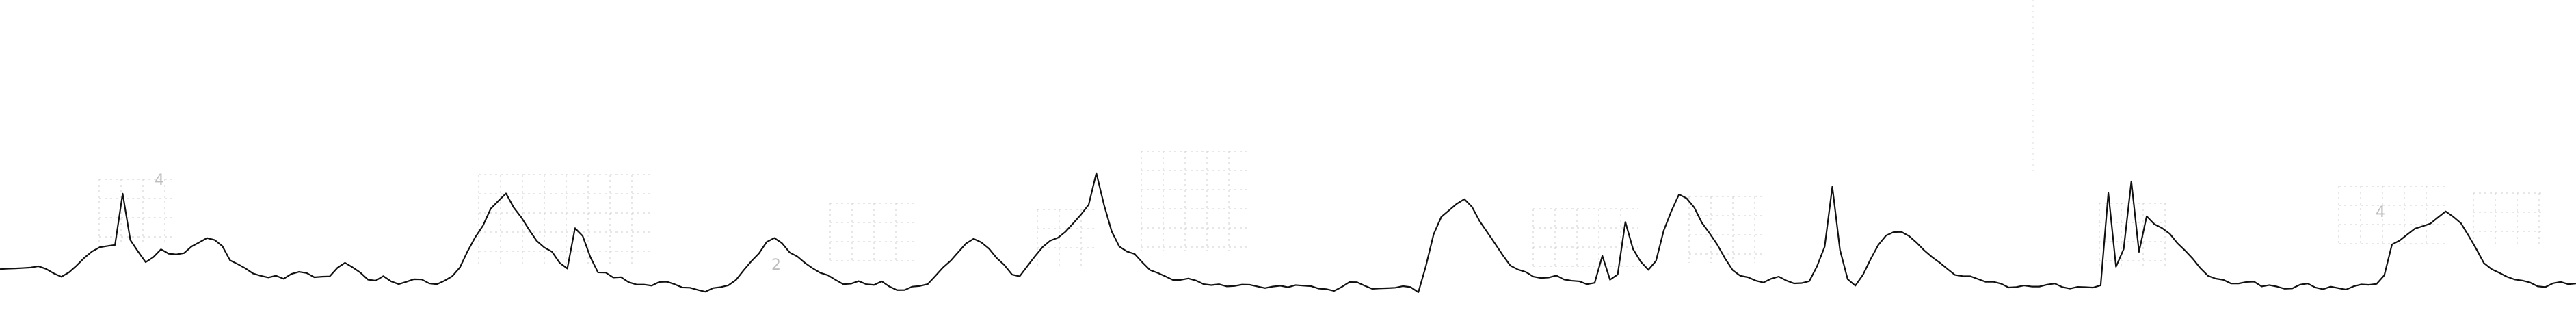 This screenshot has width=2576, height=319. What do you see at coordinates (2380, 212) in the screenshot?
I see `faint-mark-3: 4` at bounding box center [2380, 212].